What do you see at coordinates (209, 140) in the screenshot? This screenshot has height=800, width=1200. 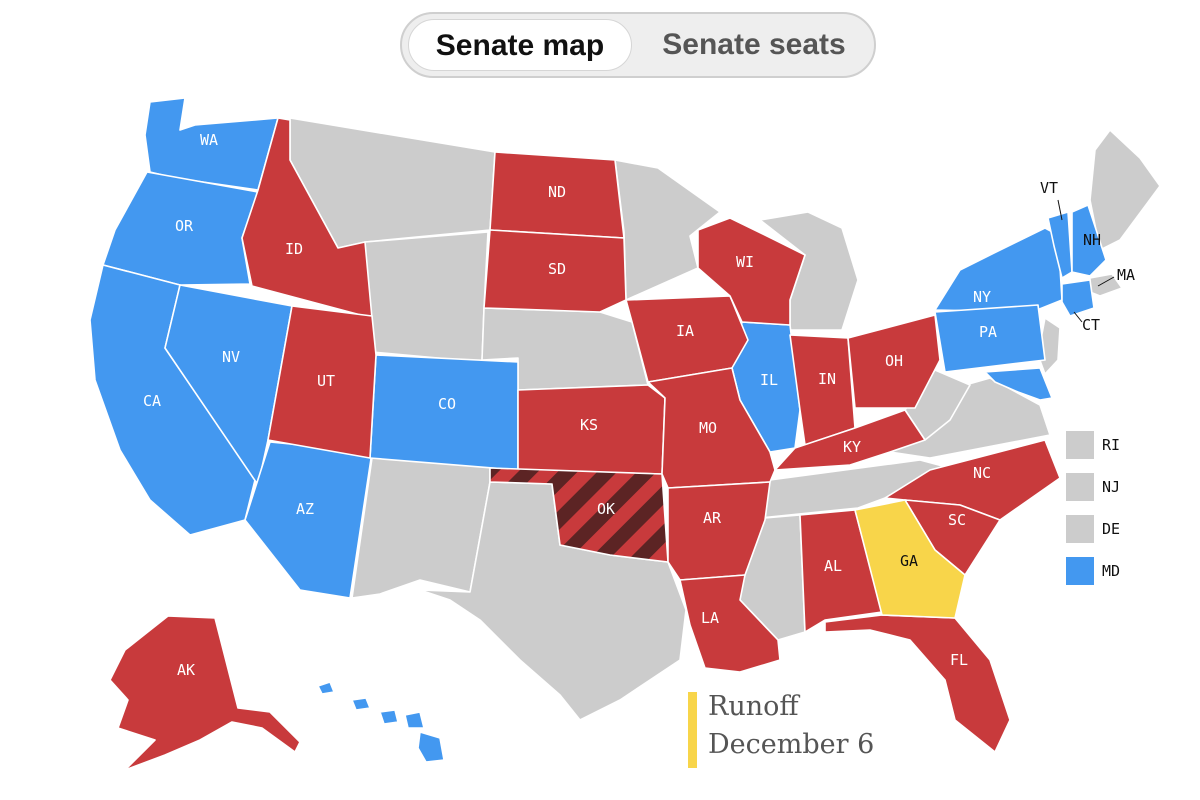 I see `label-WA: WA` at bounding box center [209, 140].